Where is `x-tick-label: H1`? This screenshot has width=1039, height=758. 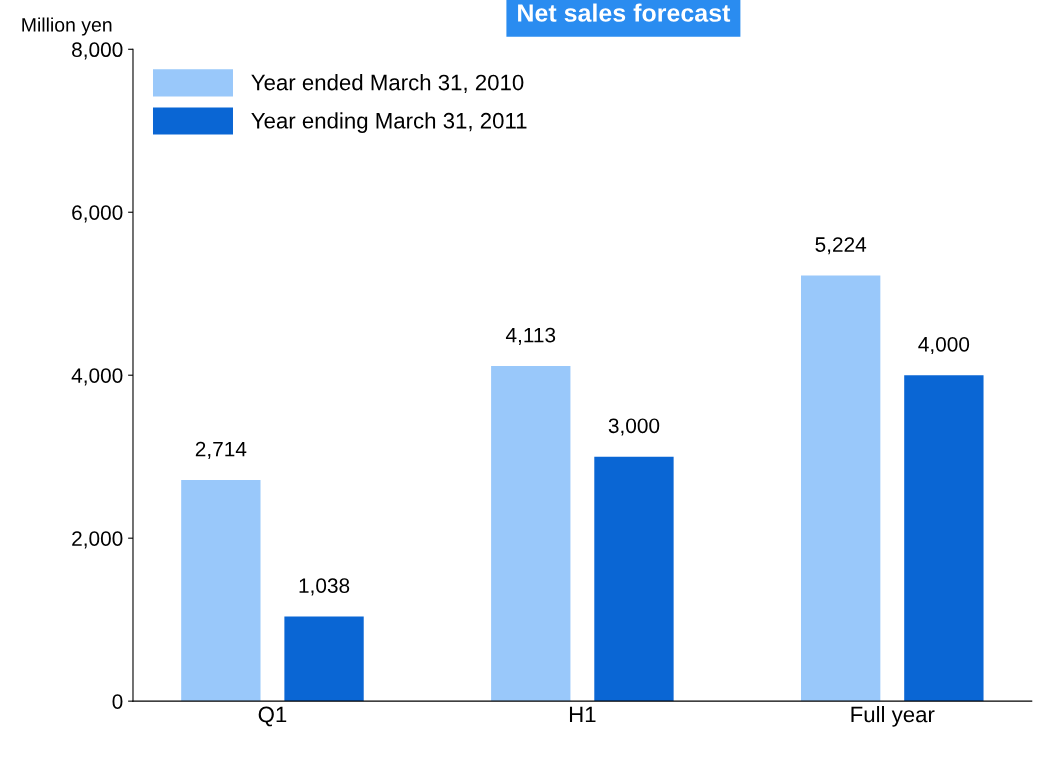
x-tick-label: H1 is located at coordinates (582, 714).